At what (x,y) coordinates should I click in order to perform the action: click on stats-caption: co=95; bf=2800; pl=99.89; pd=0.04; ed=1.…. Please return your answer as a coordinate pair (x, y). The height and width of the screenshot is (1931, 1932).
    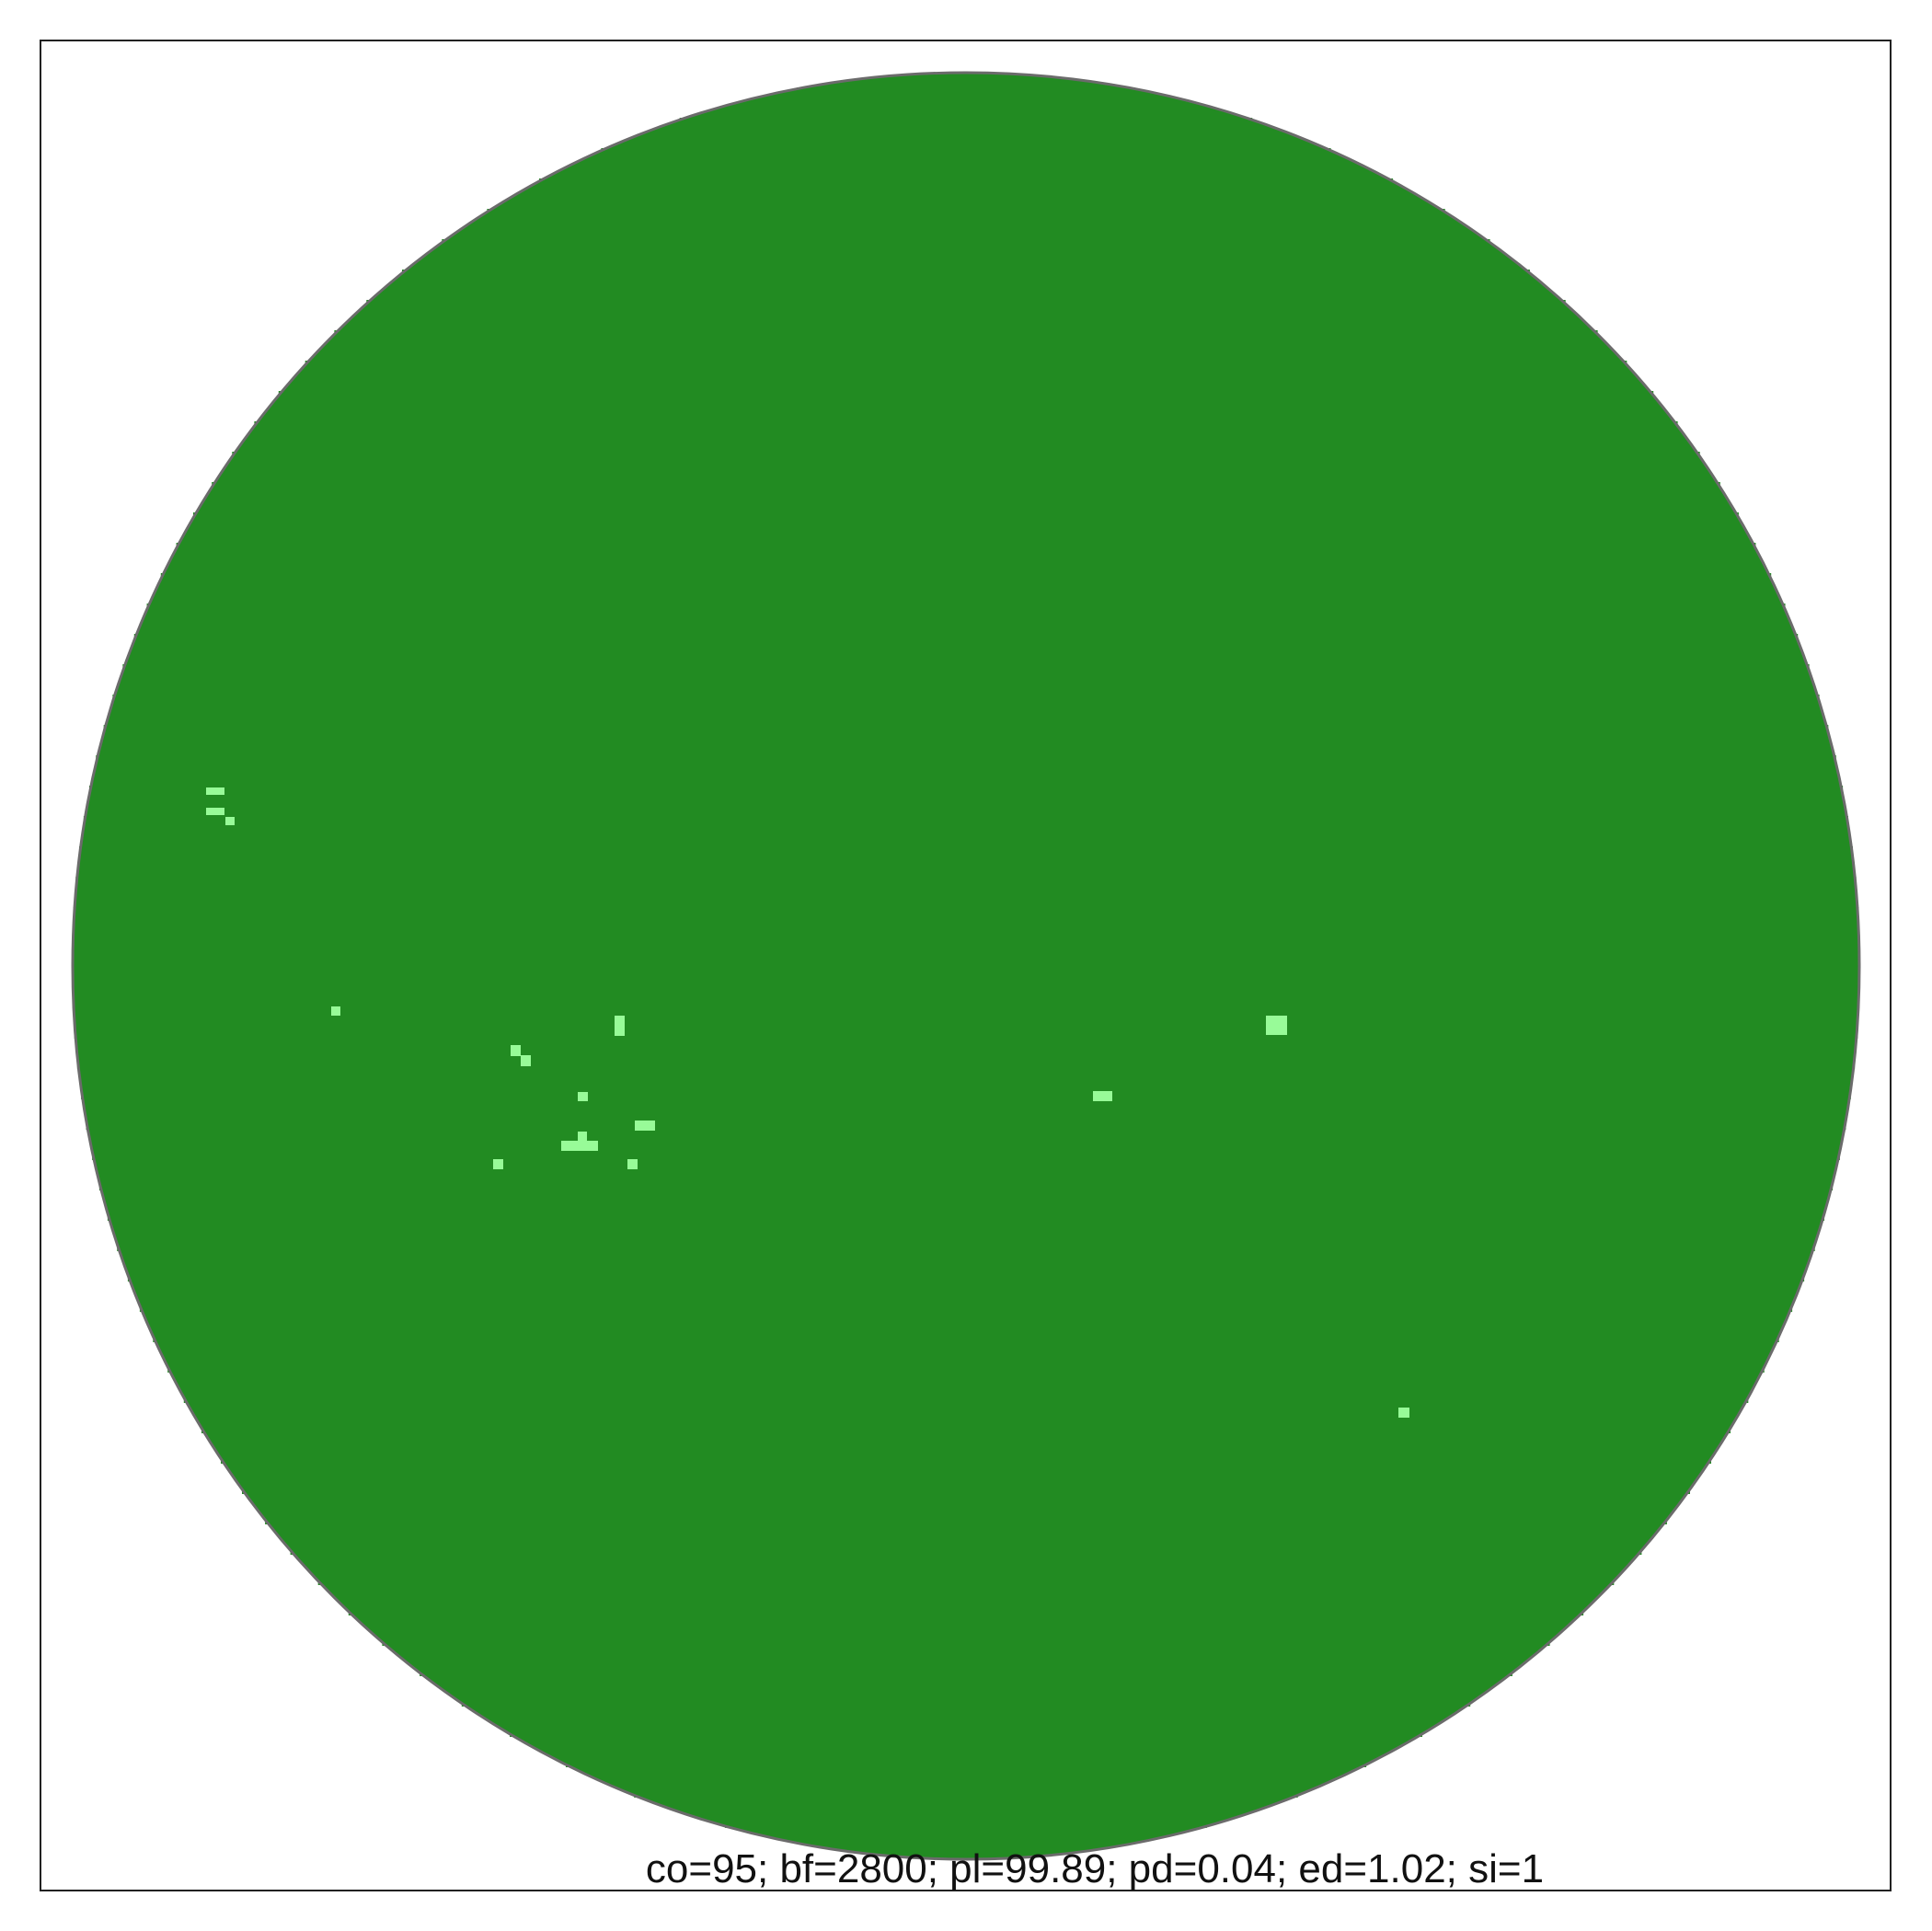
    Looking at the image, I should click on (1095, 1869).